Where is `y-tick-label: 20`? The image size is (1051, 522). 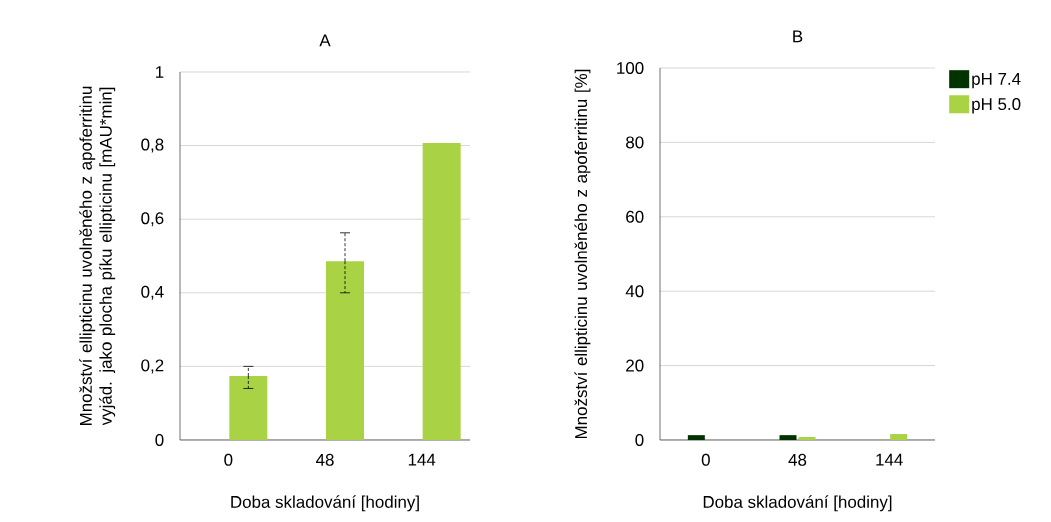
y-tick-label: 20 is located at coordinates (635, 365).